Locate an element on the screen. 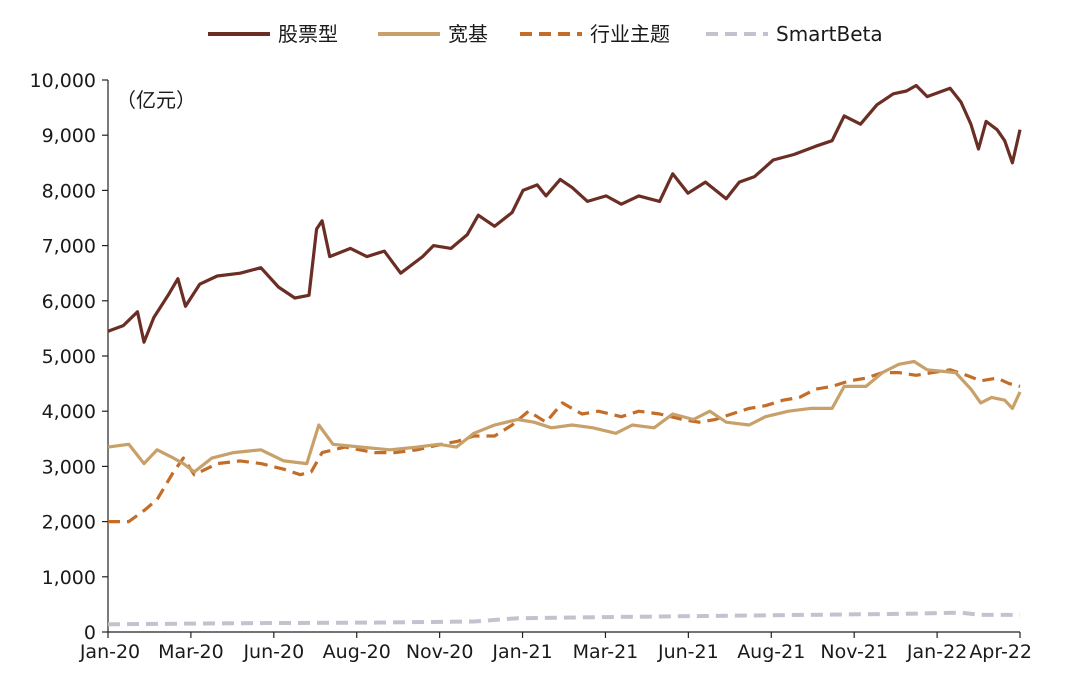 The image size is (1080, 678). x-tick-label: Mar-21 is located at coordinates (606, 652).